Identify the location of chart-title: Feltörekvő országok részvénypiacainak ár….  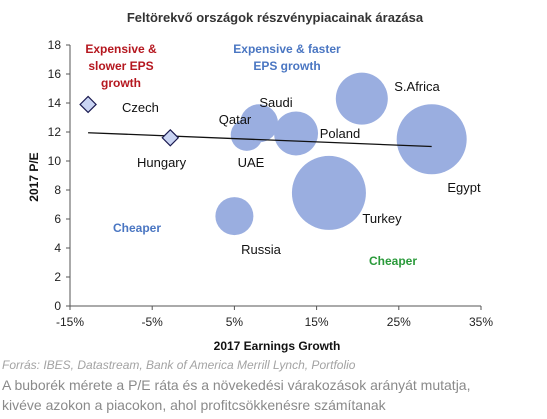
(275, 17).